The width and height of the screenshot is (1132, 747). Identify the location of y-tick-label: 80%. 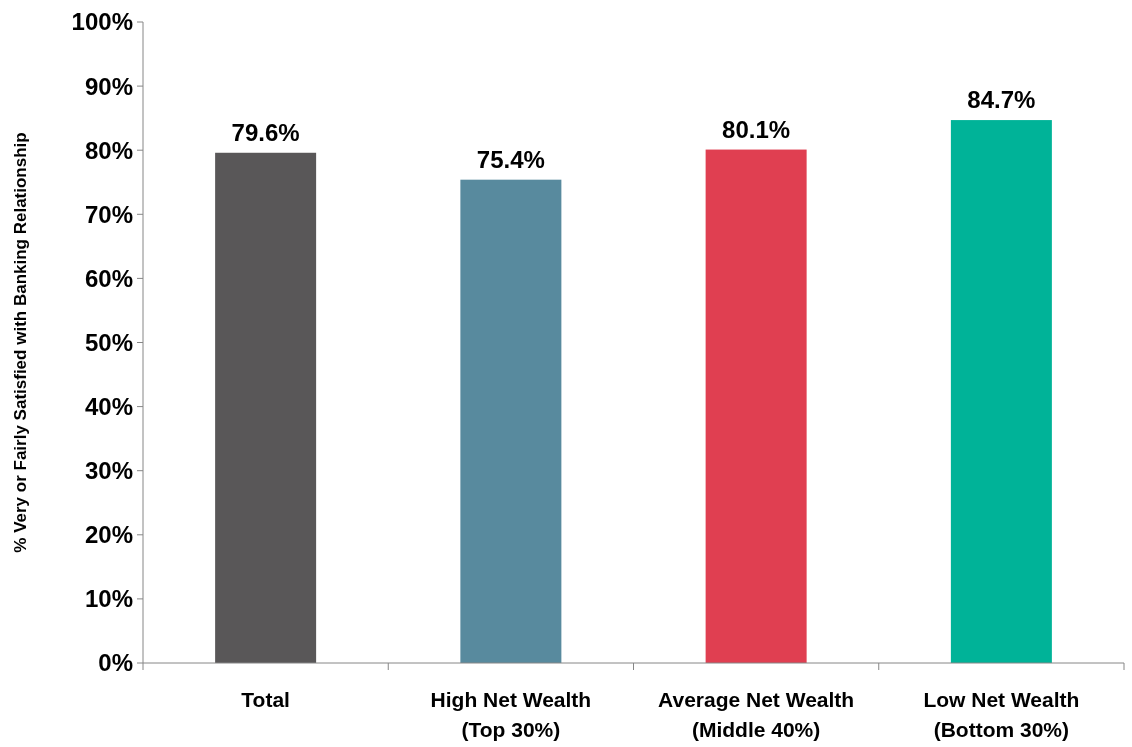
(108, 150).